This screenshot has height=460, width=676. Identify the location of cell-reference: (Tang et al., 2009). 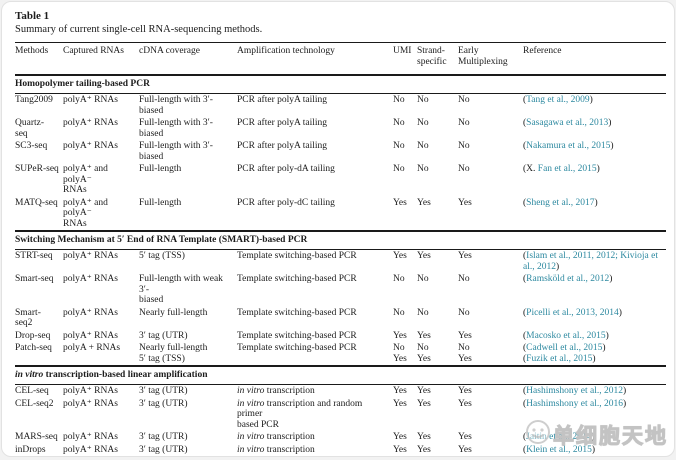
(558, 100).